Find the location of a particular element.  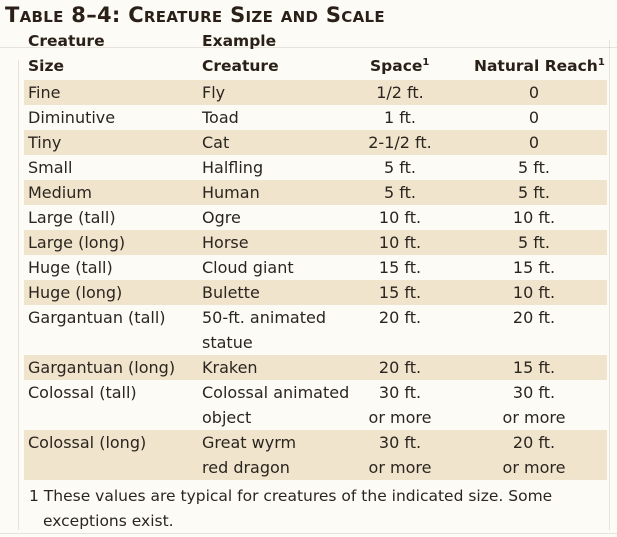

table-row: Large (long) Horse 10 ft. 5 ft. is located at coordinates (315, 242).